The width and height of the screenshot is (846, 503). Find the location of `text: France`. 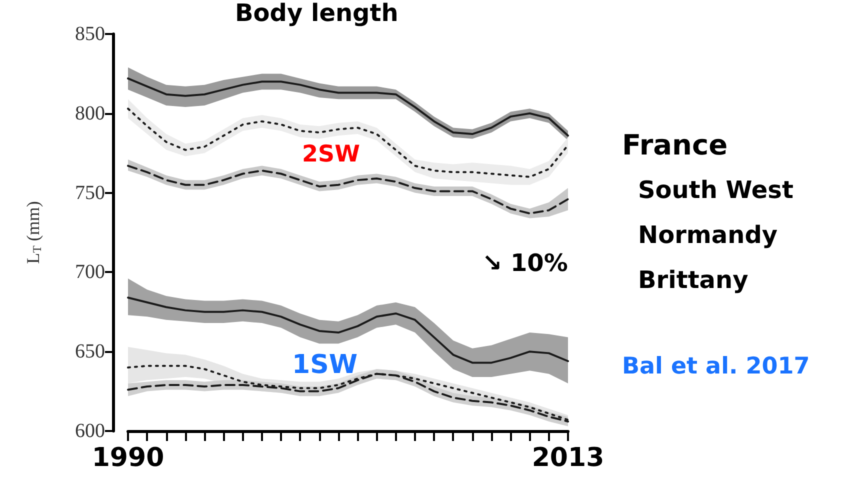

text: France is located at coordinates (675, 145).